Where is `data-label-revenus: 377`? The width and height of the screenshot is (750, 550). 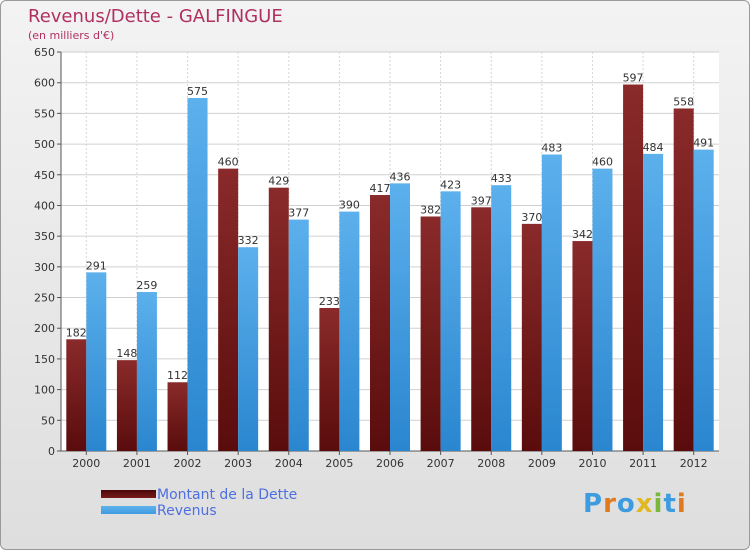
data-label-revenus: 377 is located at coordinates (298, 213).